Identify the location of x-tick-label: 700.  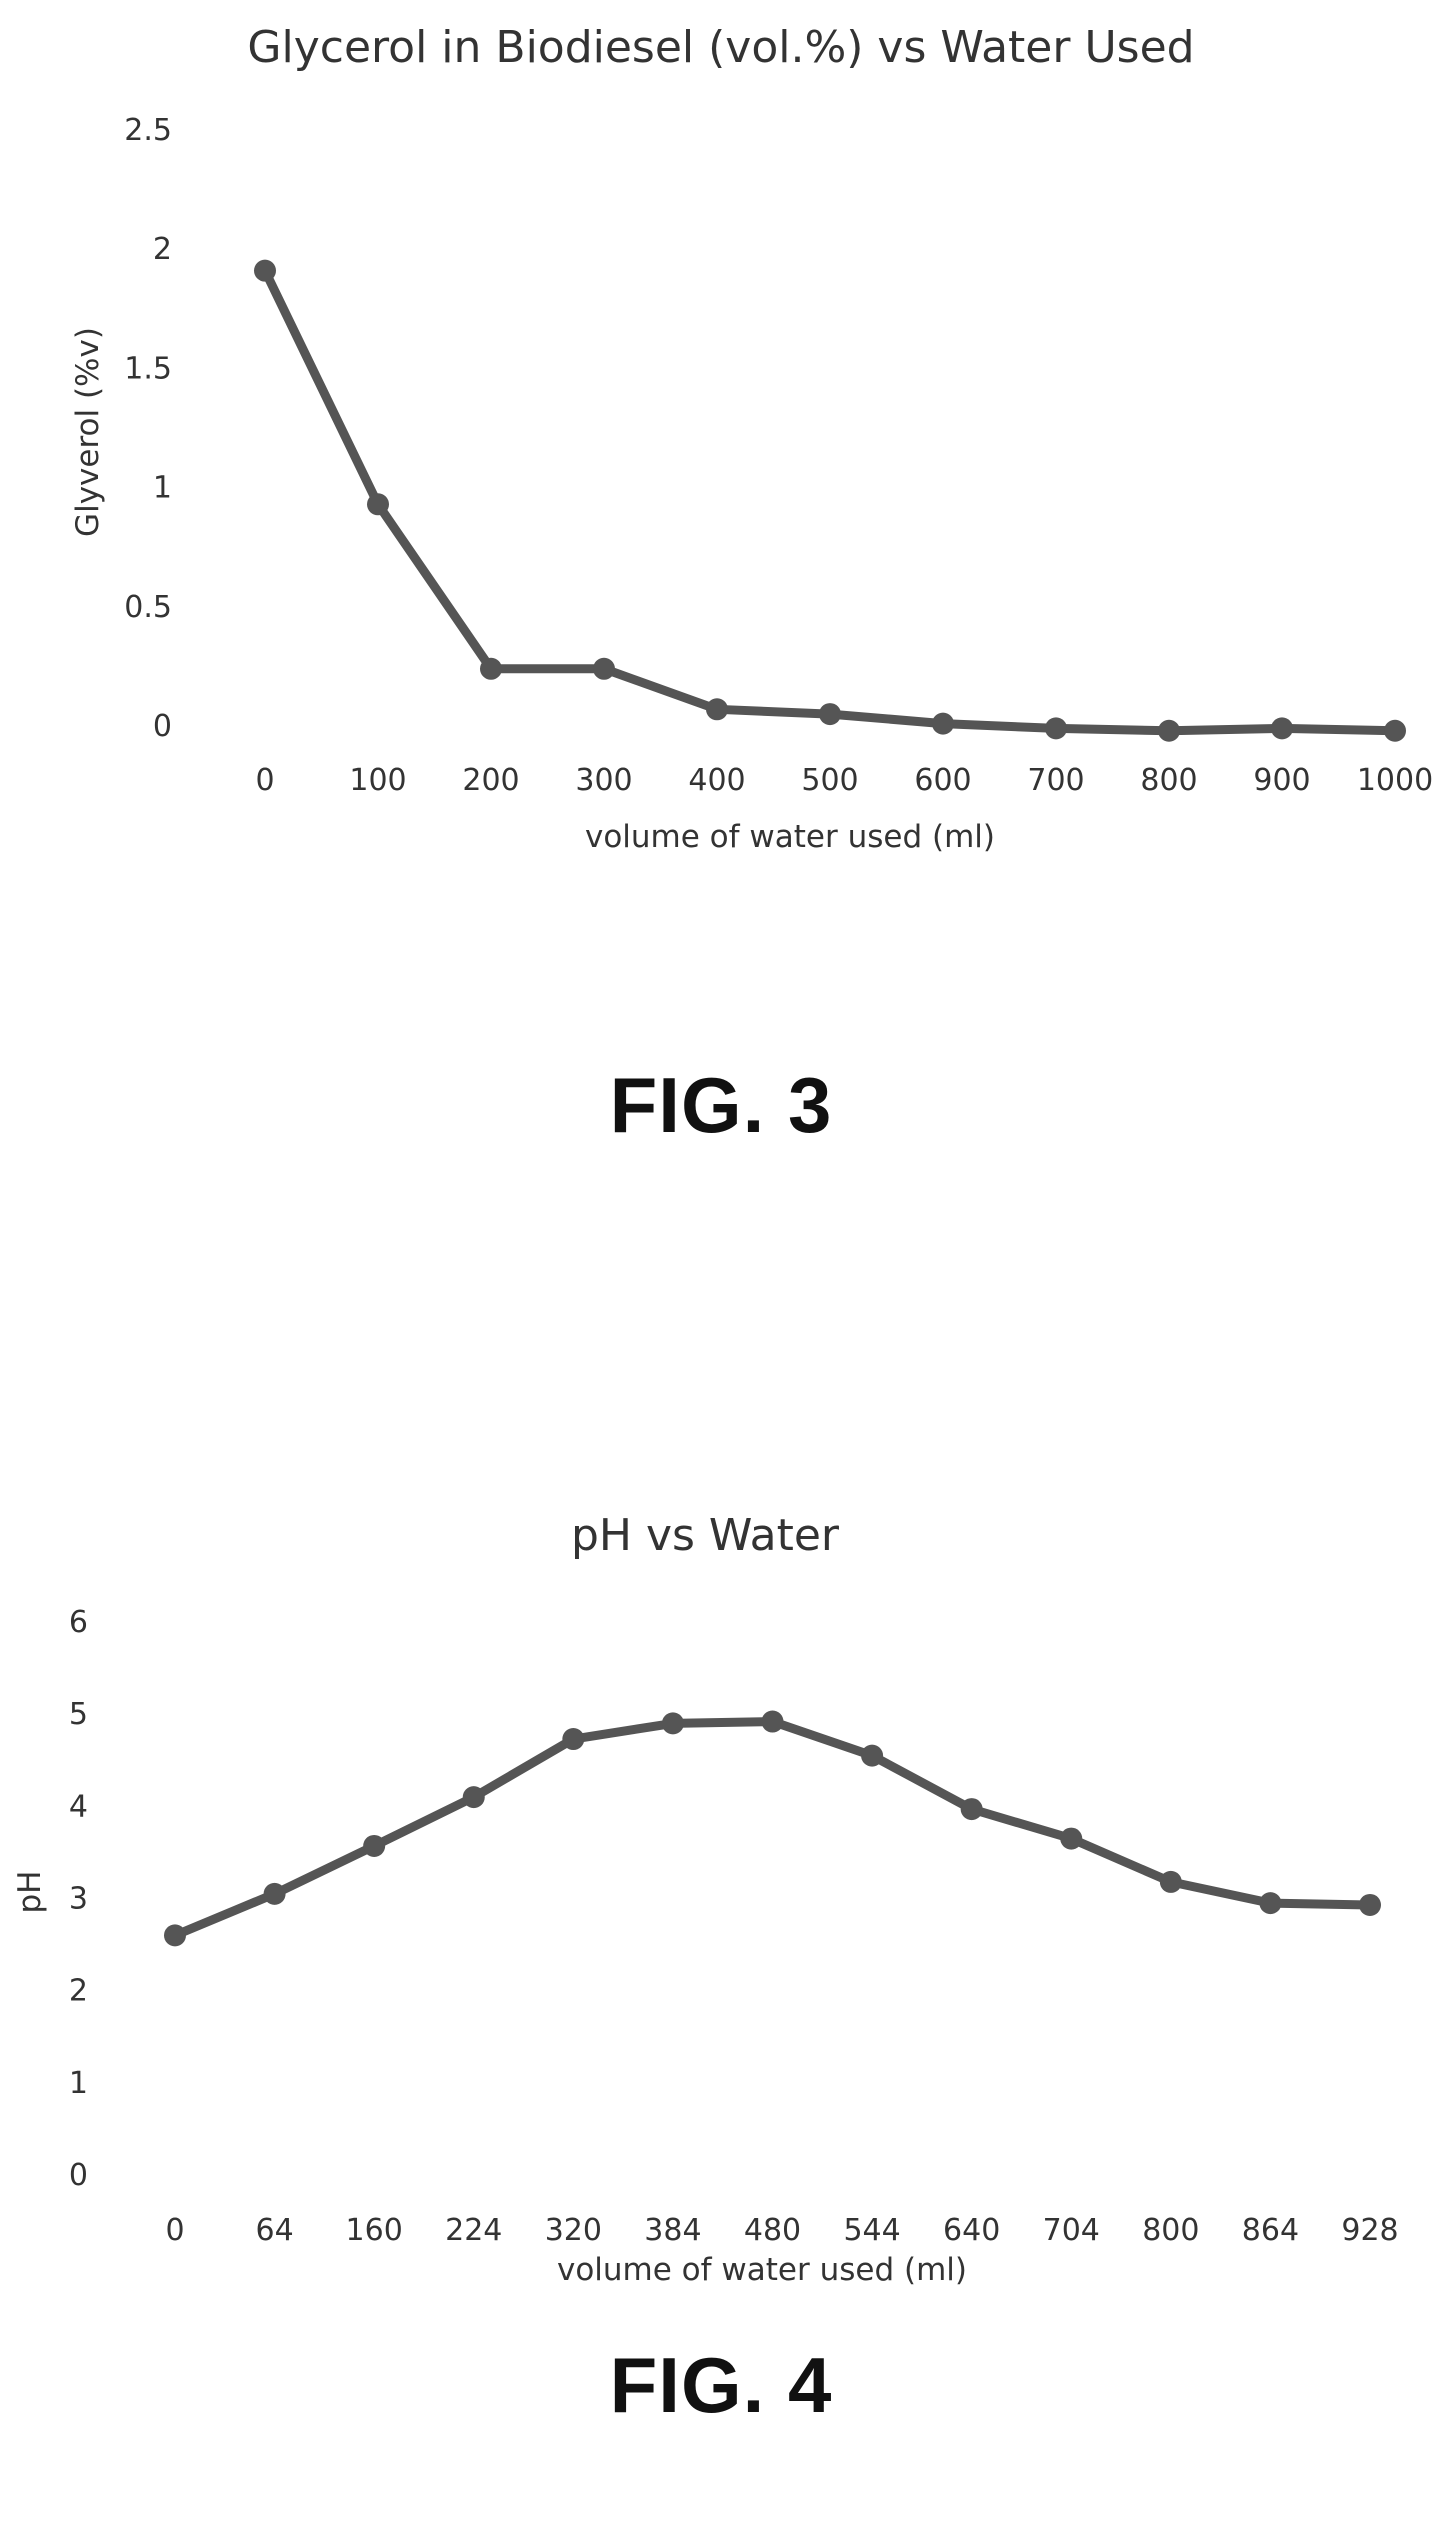
(1055, 780).